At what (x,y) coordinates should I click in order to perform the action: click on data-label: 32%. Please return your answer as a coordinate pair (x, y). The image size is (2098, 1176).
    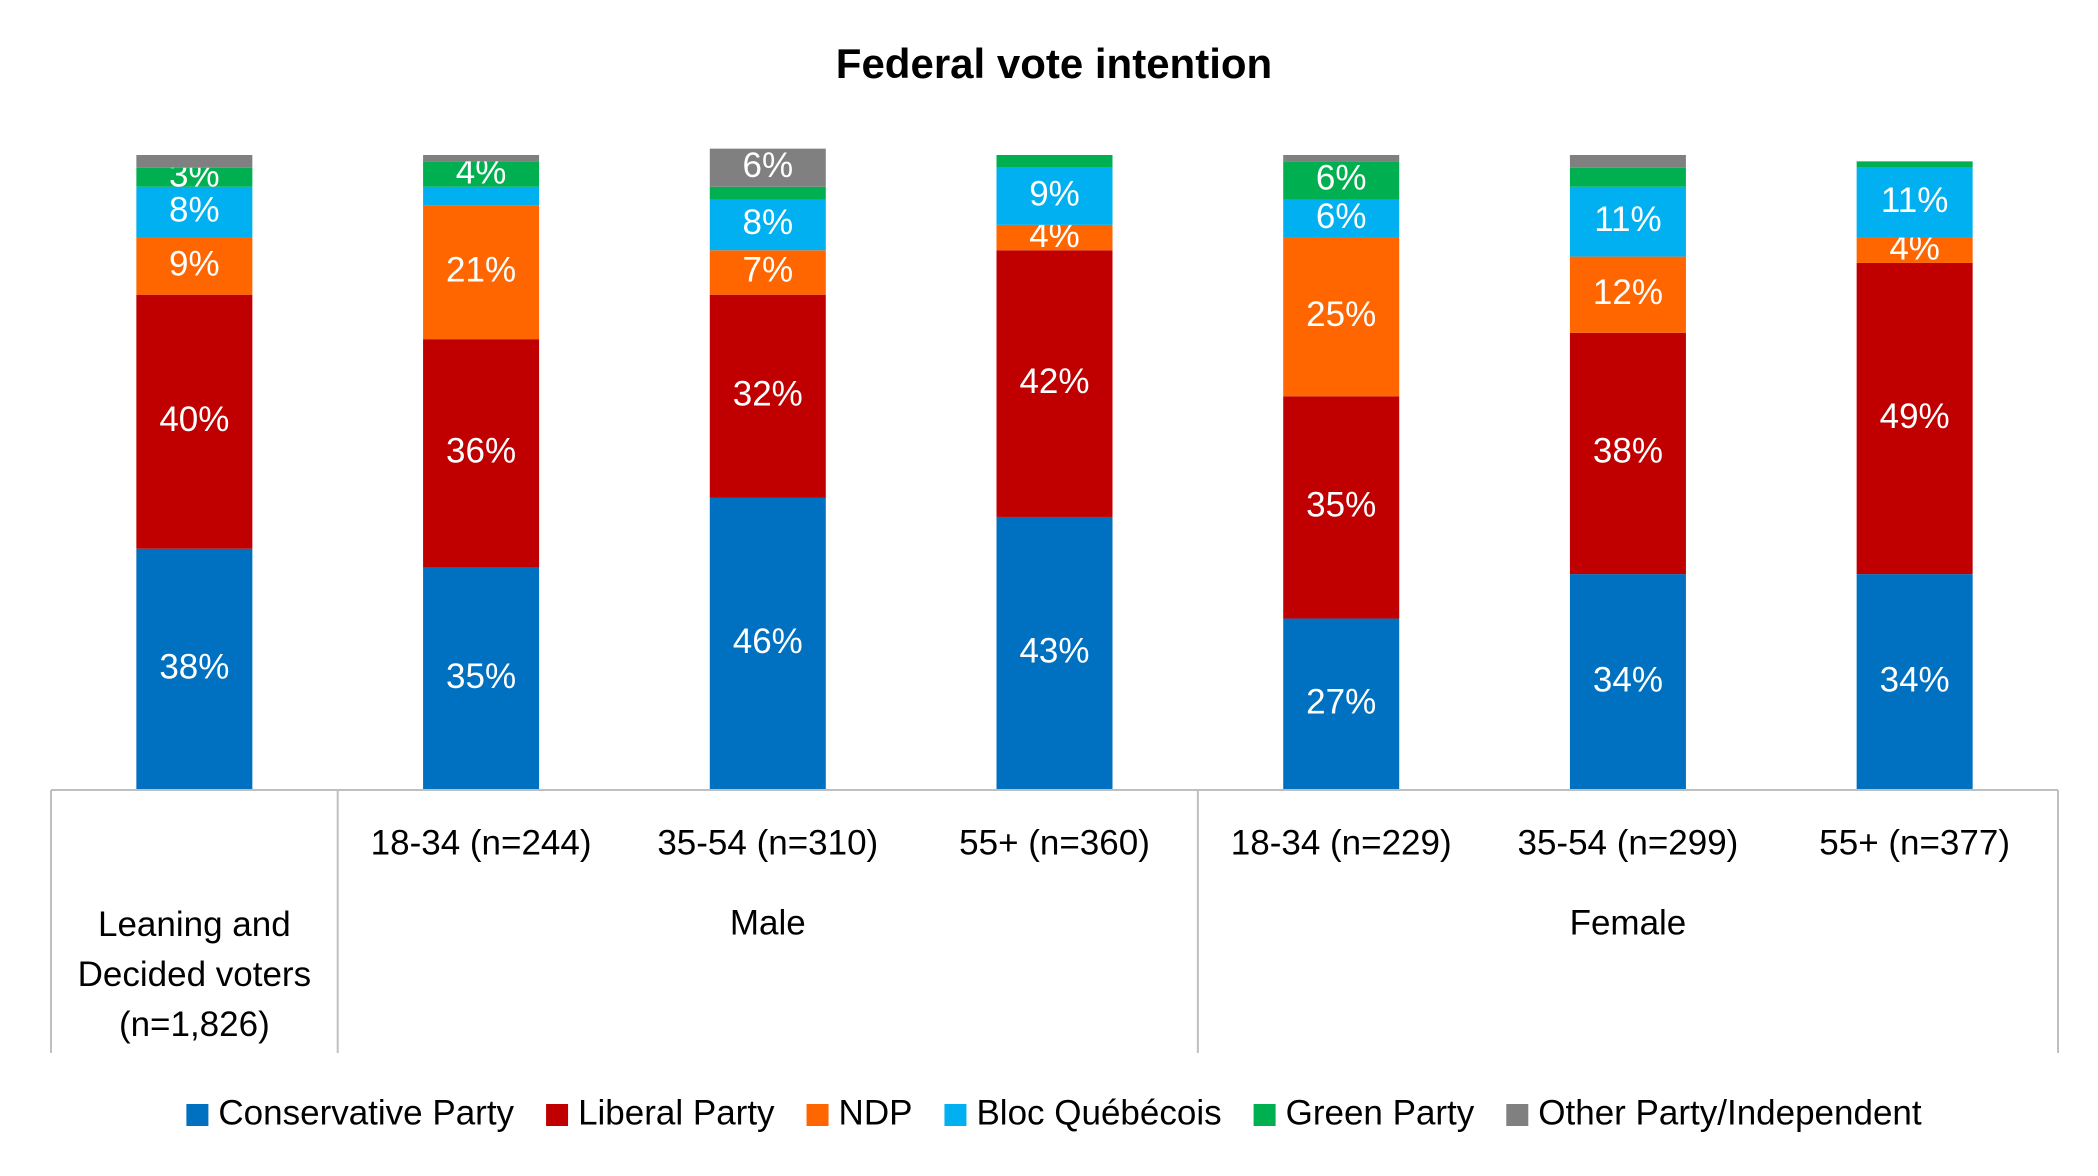
    Looking at the image, I should click on (768, 394).